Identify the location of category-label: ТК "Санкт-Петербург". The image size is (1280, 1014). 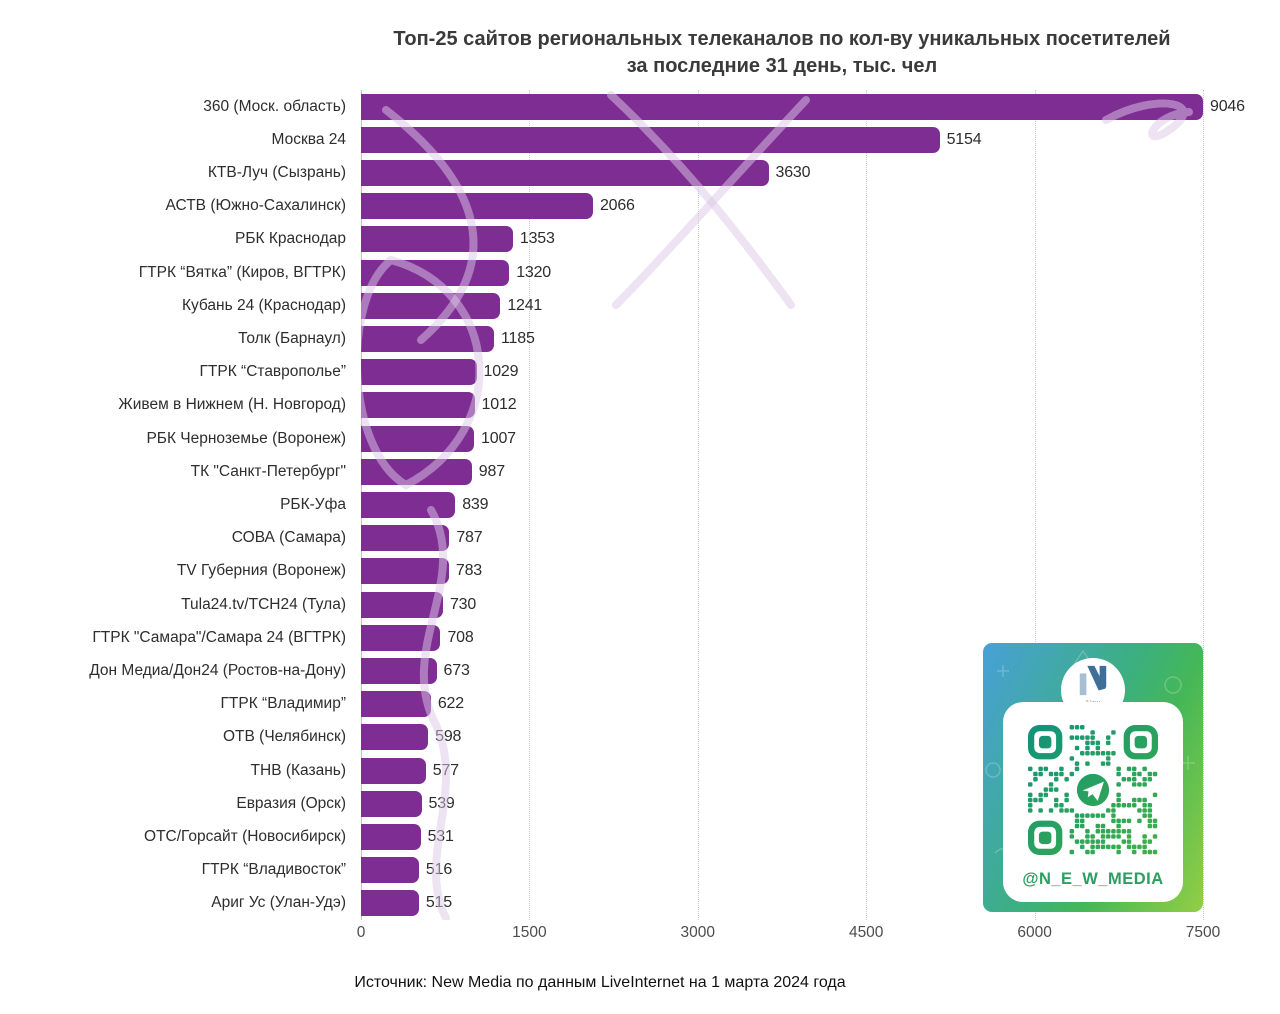
(268, 471).